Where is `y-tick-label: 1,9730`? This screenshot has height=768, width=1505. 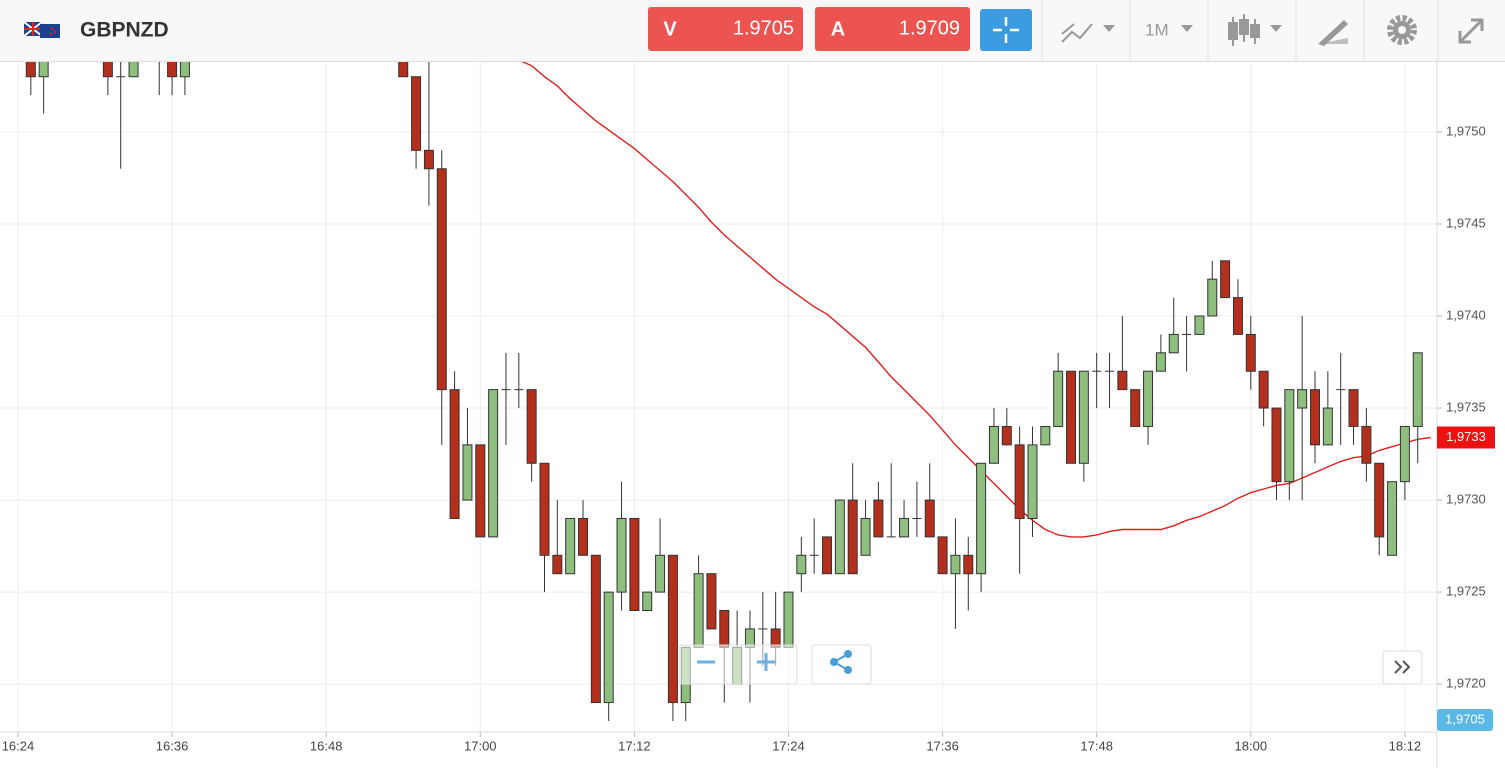
y-tick-label: 1,9730 is located at coordinates (1466, 499).